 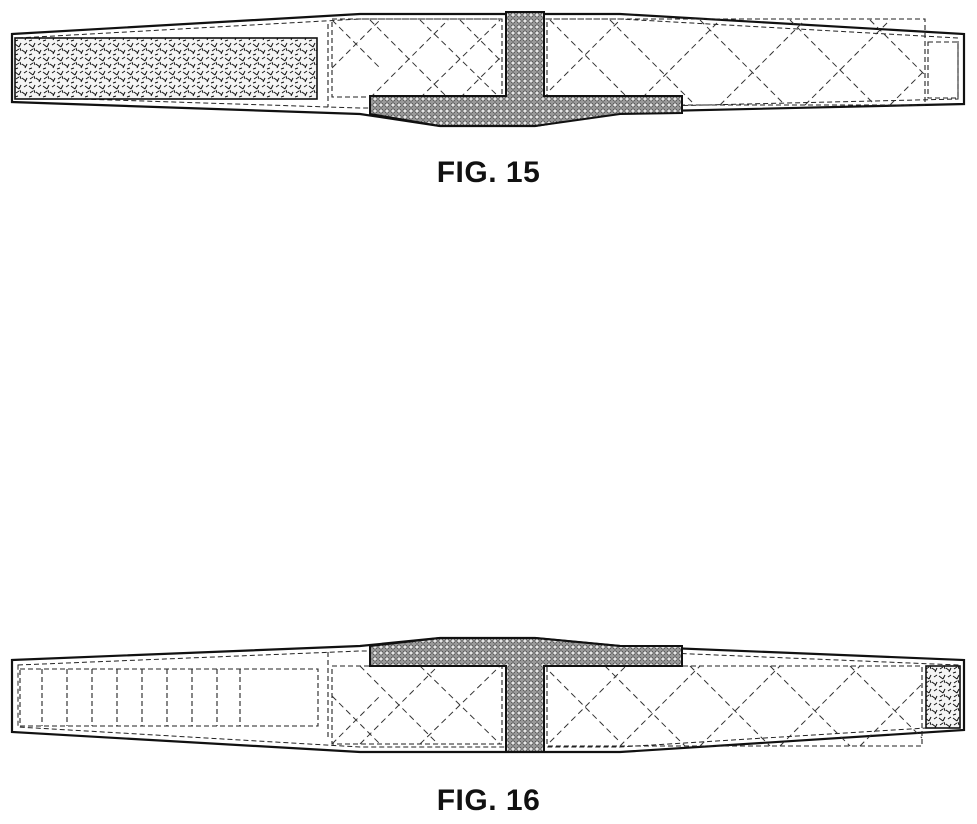 What do you see at coordinates (488, 801) in the screenshot?
I see `figure-16-caption: FIG. 16` at bounding box center [488, 801].